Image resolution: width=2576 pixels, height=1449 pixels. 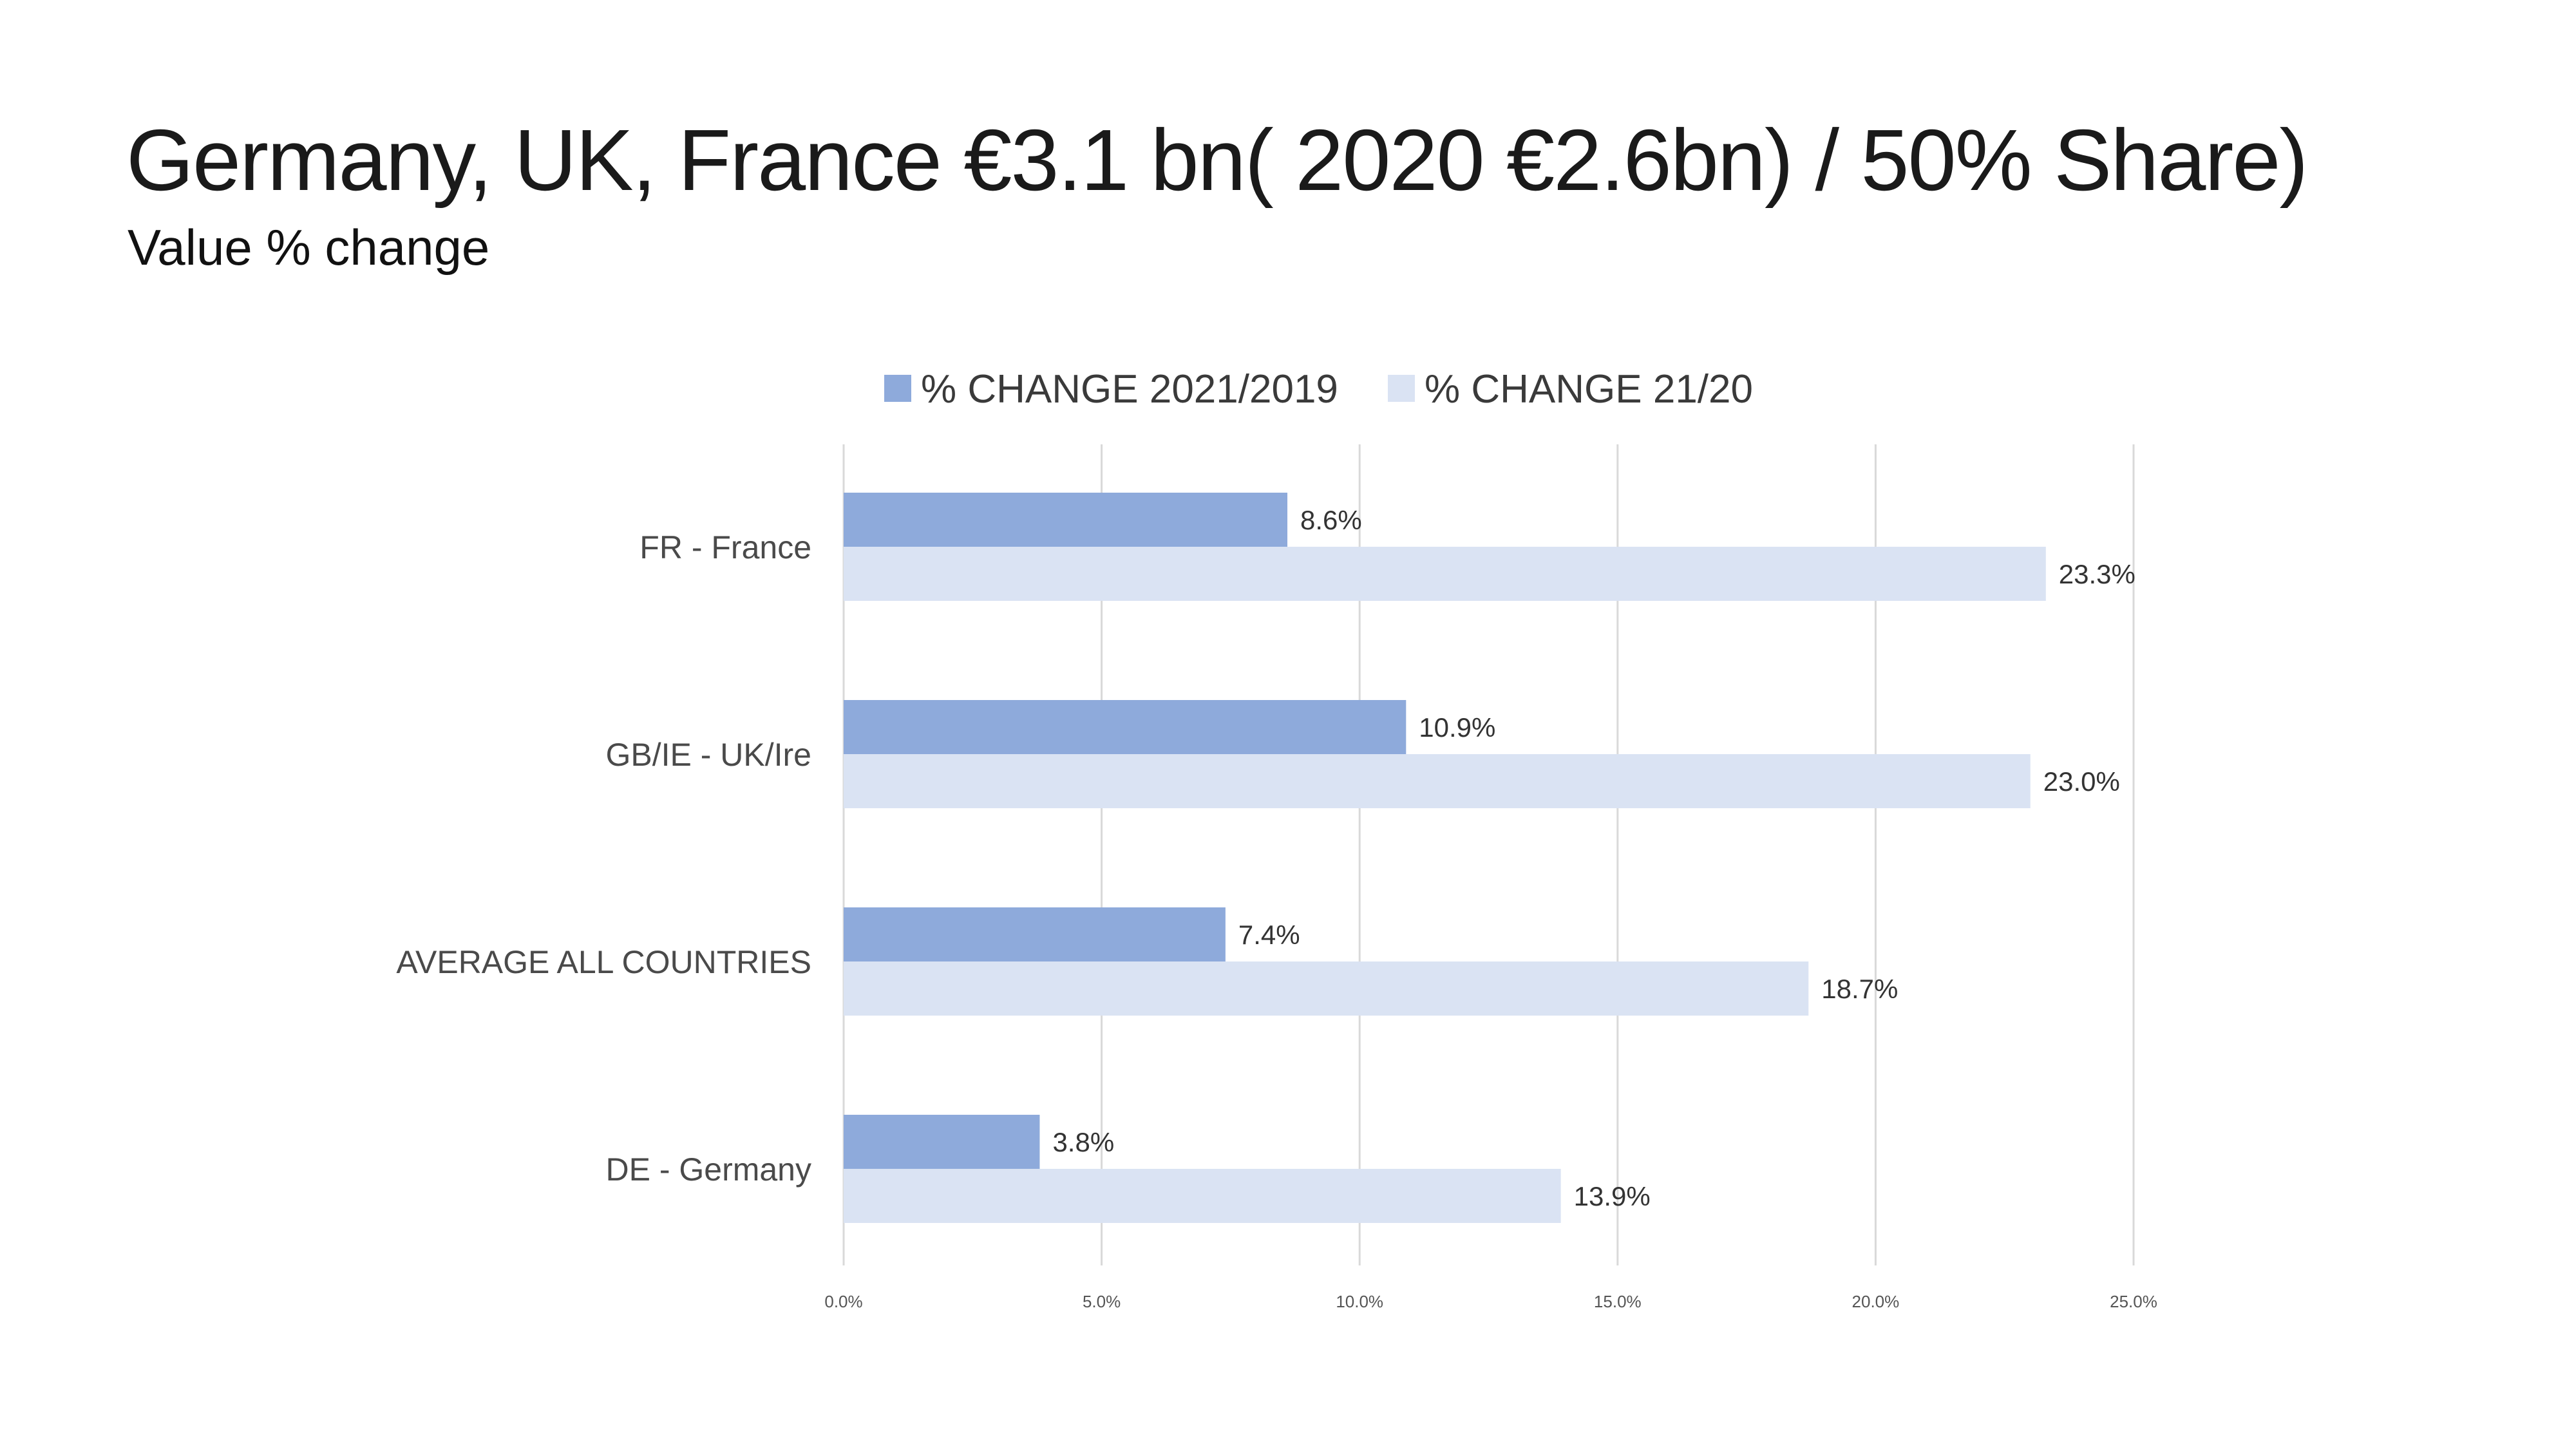 What do you see at coordinates (2134, 1301) in the screenshot?
I see `x-tick-label: 25.0%` at bounding box center [2134, 1301].